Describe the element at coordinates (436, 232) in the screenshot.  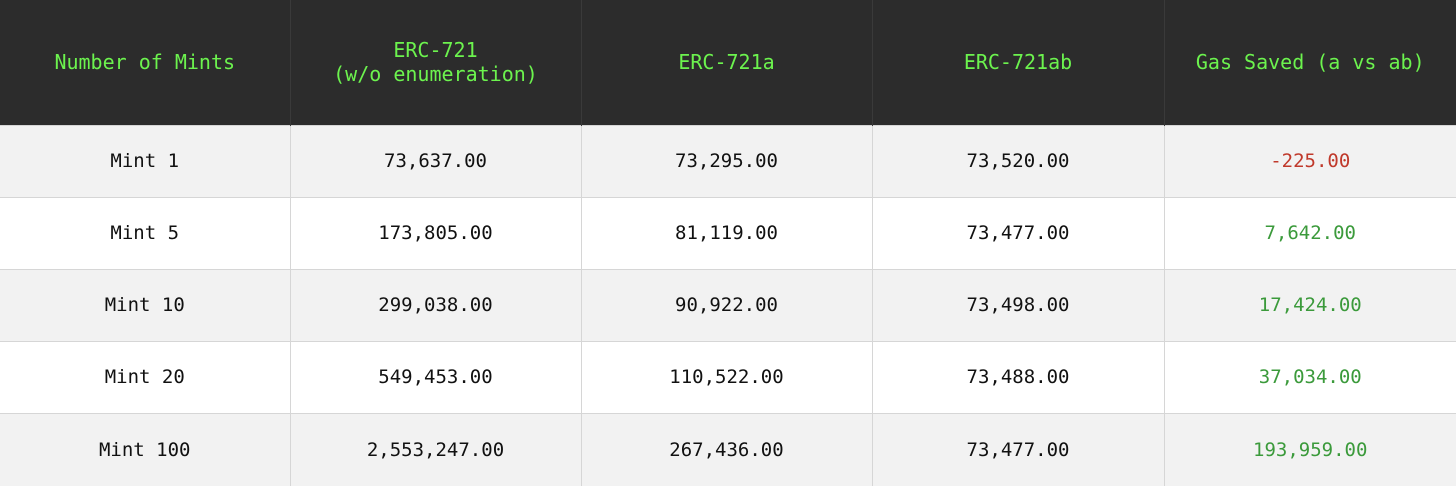
I see `cell-erc721: 173,805.00` at that location.